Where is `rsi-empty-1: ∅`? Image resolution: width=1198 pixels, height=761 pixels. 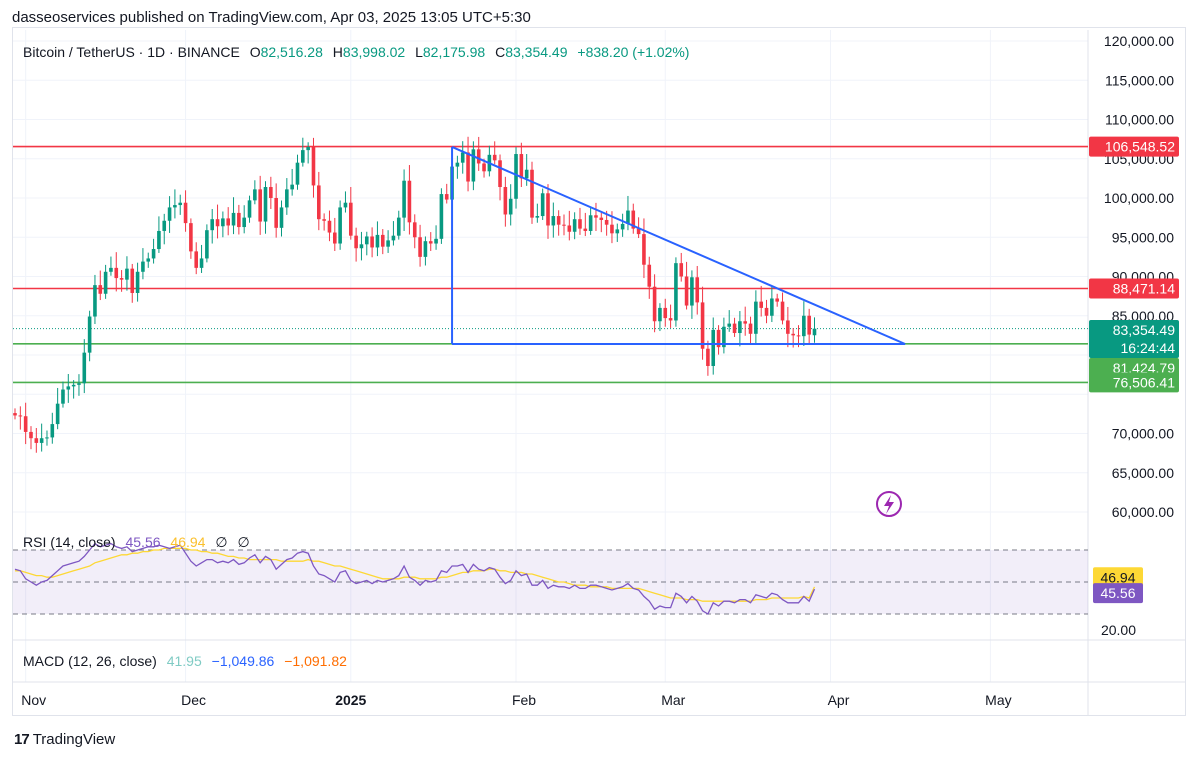 rsi-empty-1: ∅ is located at coordinates (221, 542).